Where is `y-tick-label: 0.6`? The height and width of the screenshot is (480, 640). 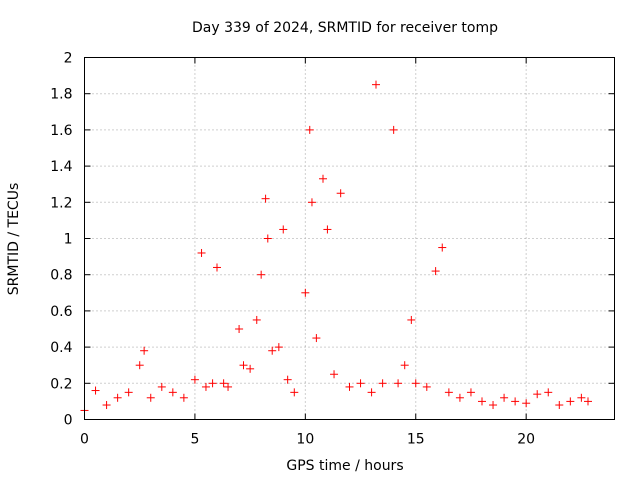 y-tick-label: 0.6 is located at coordinates (61, 312).